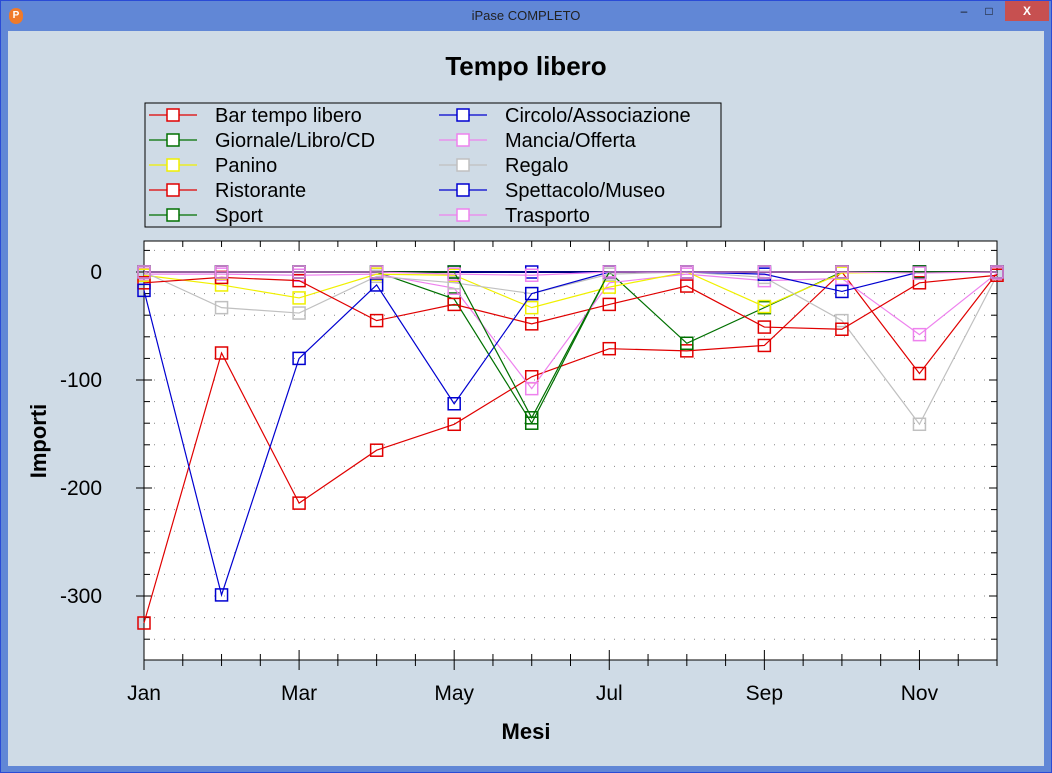  What do you see at coordinates (81, 596) in the screenshot?
I see `y-tick-label: -300` at bounding box center [81, 596].